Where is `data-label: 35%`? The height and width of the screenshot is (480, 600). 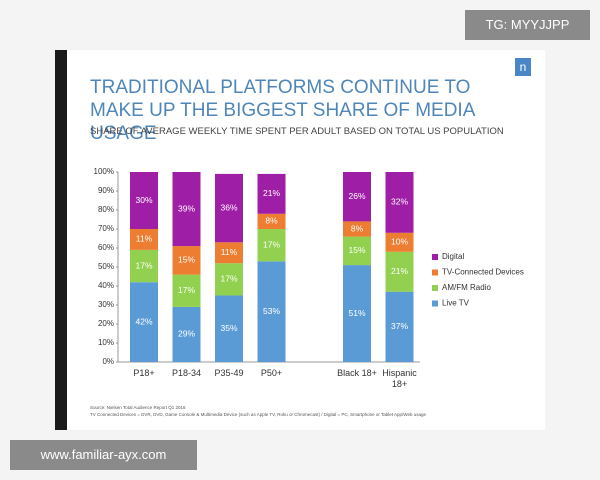 data-label: 35% is located at coordinates (228, 328).